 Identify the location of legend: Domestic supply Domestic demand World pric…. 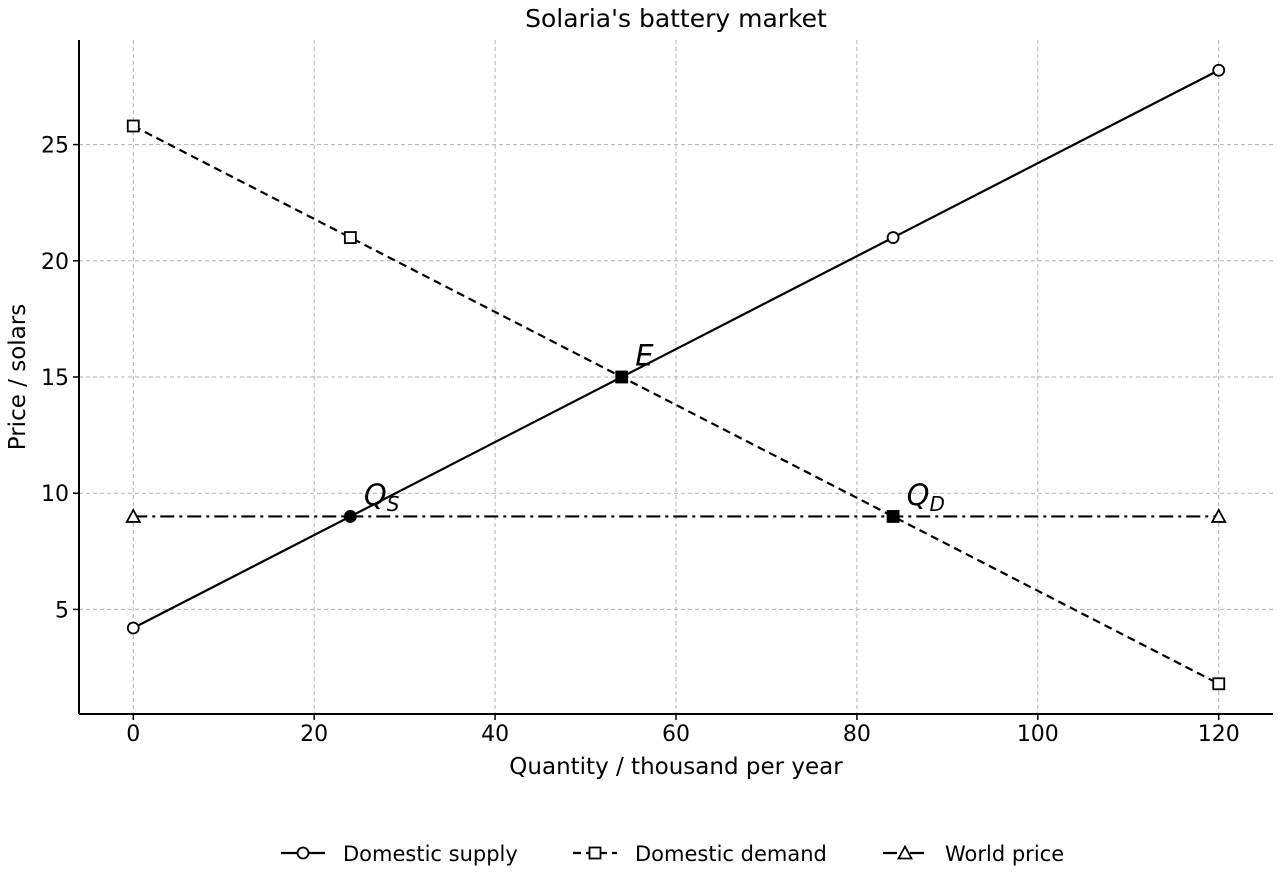
(672, 854).